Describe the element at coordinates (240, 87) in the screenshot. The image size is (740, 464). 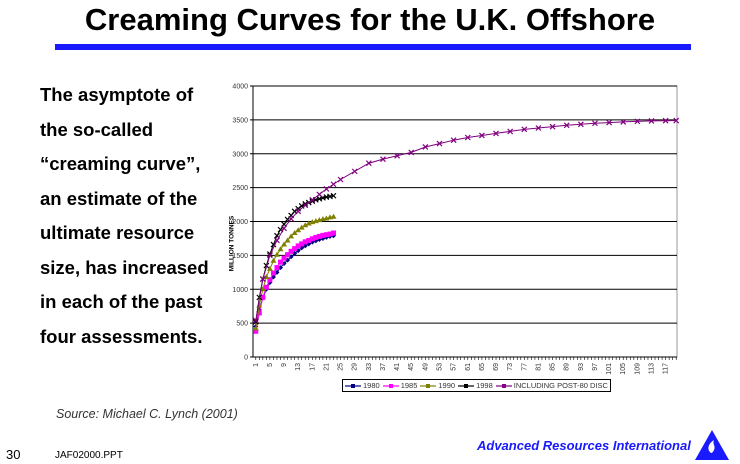
I see `y-tick-label: 4000` at that location.